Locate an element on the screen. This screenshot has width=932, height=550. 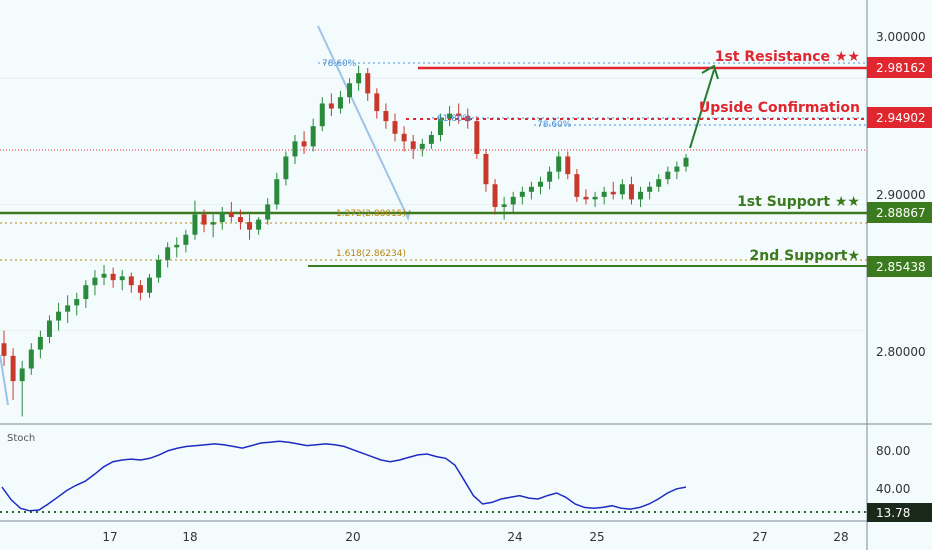
date-tick: 25 is located at coordinates (596, 537).